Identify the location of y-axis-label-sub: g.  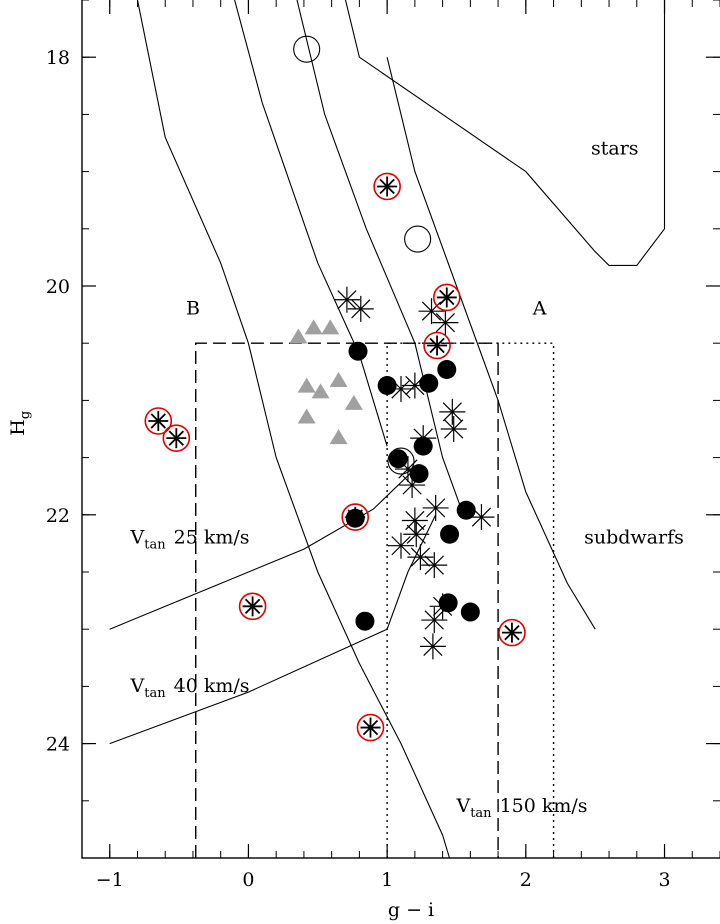
(25, 415).